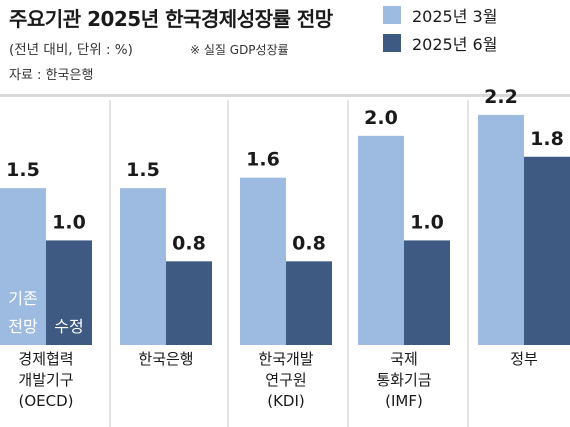  I want to click on header-divider, so click(285, 95).